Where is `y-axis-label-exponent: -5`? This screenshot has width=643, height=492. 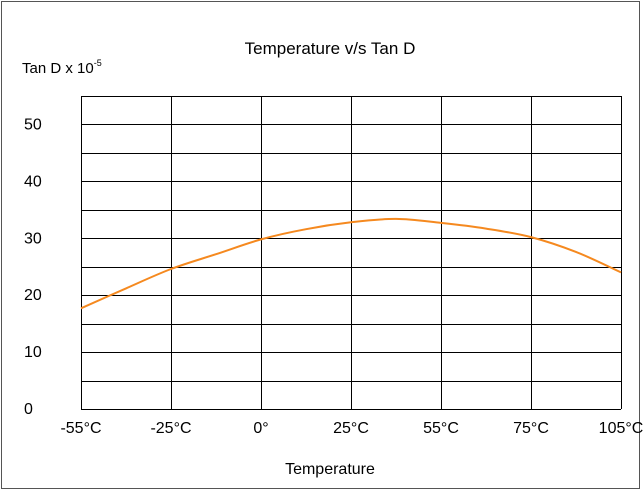
y-axis-label-exponent: -5 is located at coordinates (98, 63).